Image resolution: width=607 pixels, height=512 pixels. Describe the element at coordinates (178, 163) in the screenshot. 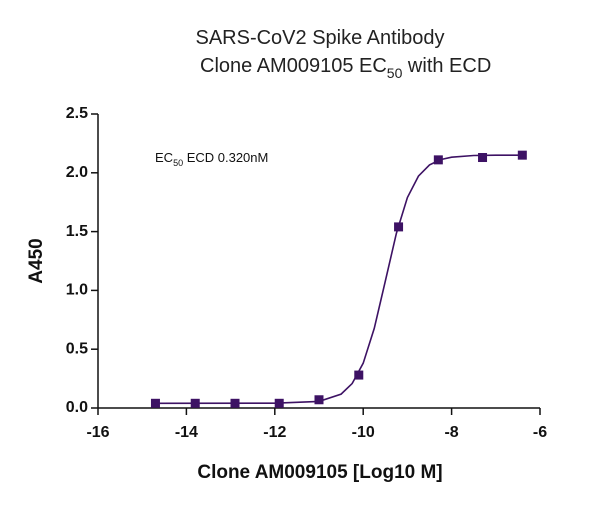

I see `annotation-subscript: 50` at that location.